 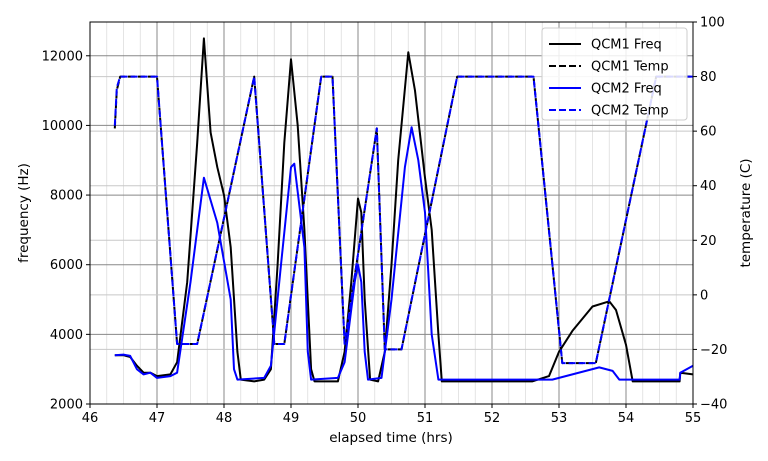 What do you see at coordinates (66, 231) in the screenshot?
I see `y-axis-left: 2000 4000 6000 8000 10000 12000` at bounding box center [66, 231].